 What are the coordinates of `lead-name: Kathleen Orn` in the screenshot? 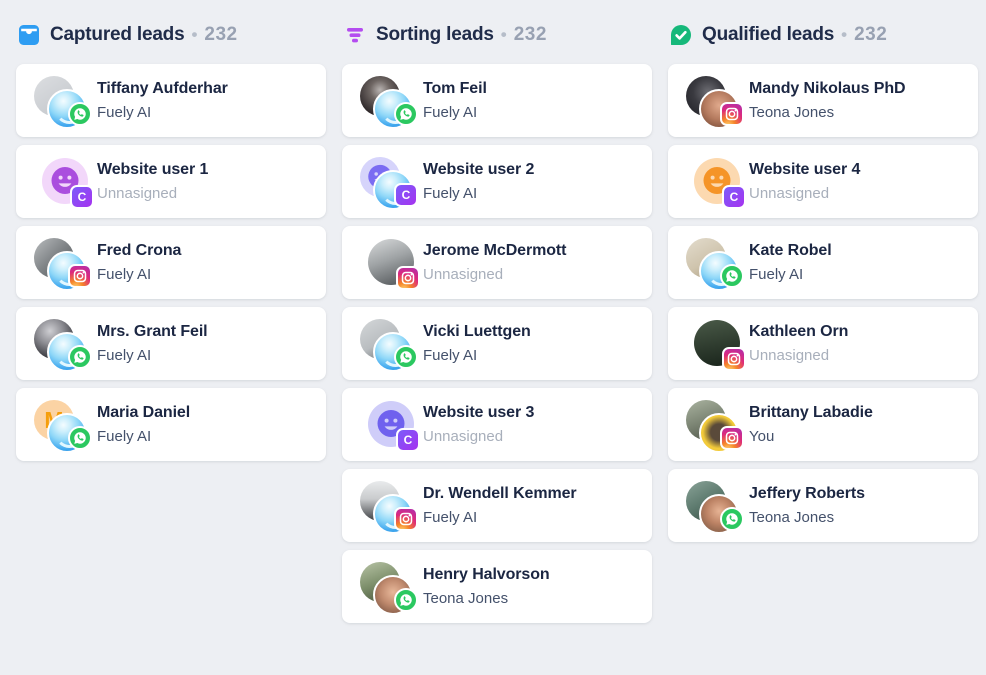 It's located at (799, 331).